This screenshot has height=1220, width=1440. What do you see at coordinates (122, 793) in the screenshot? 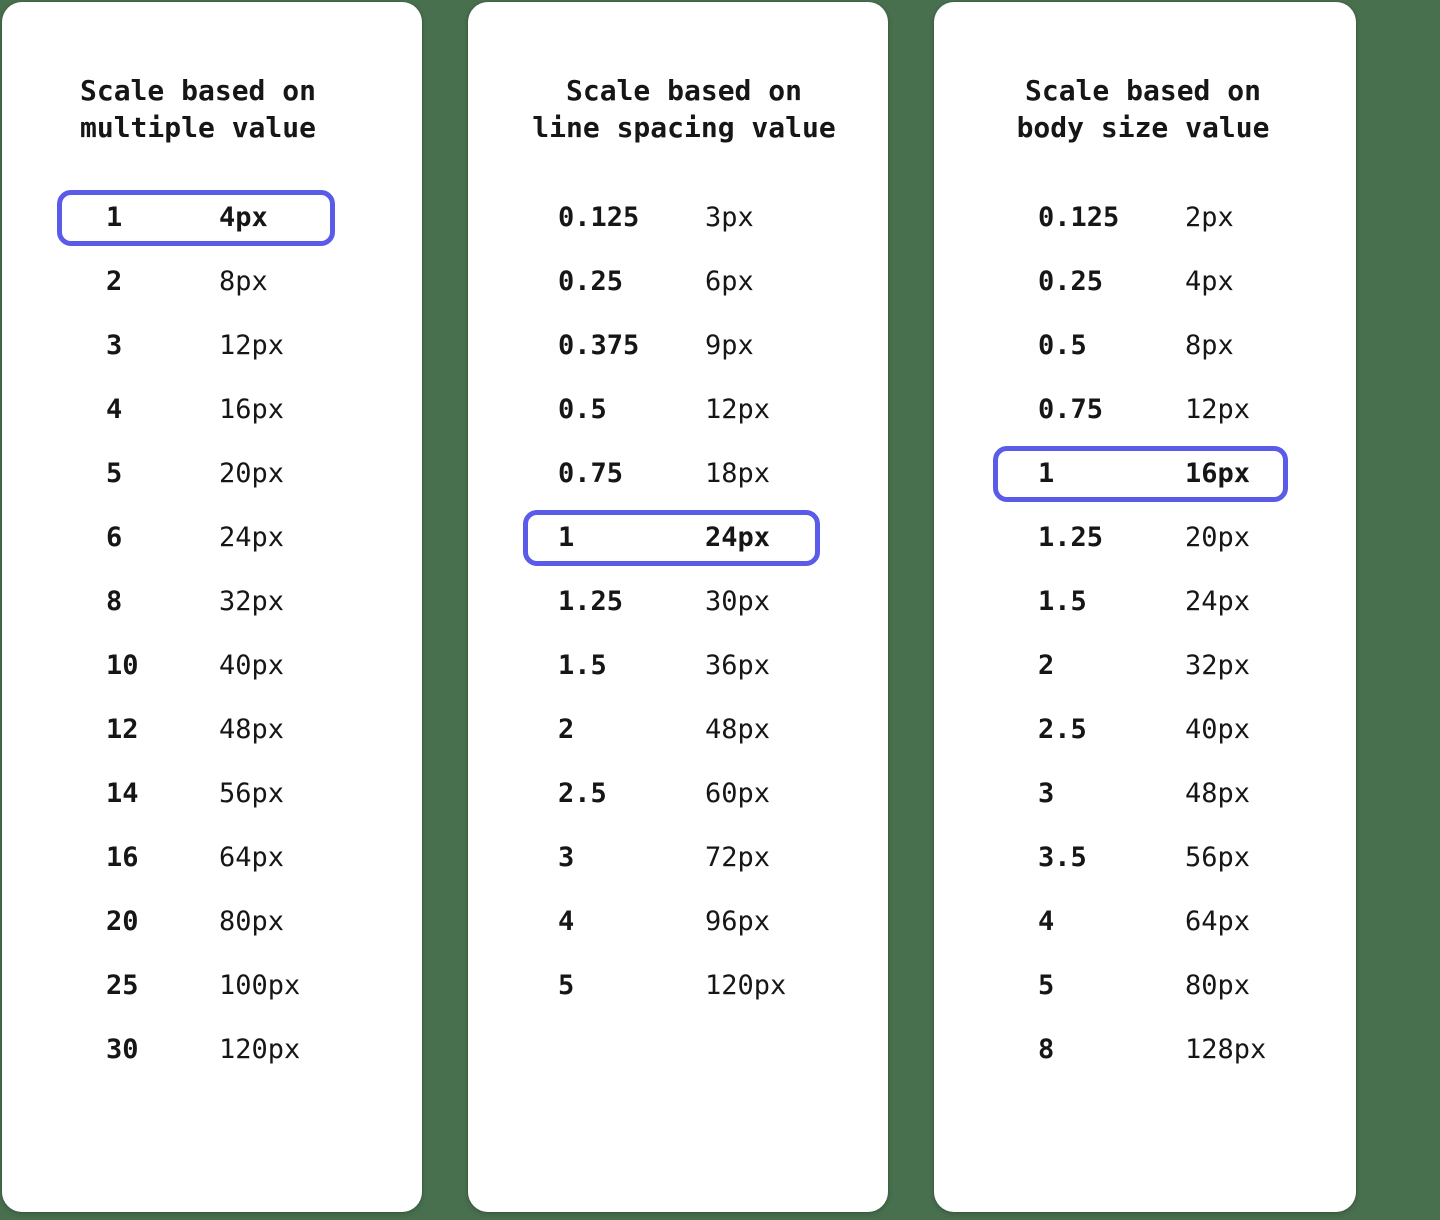
I see `scale-multiplier: 14` at bounding box center [122, 793].